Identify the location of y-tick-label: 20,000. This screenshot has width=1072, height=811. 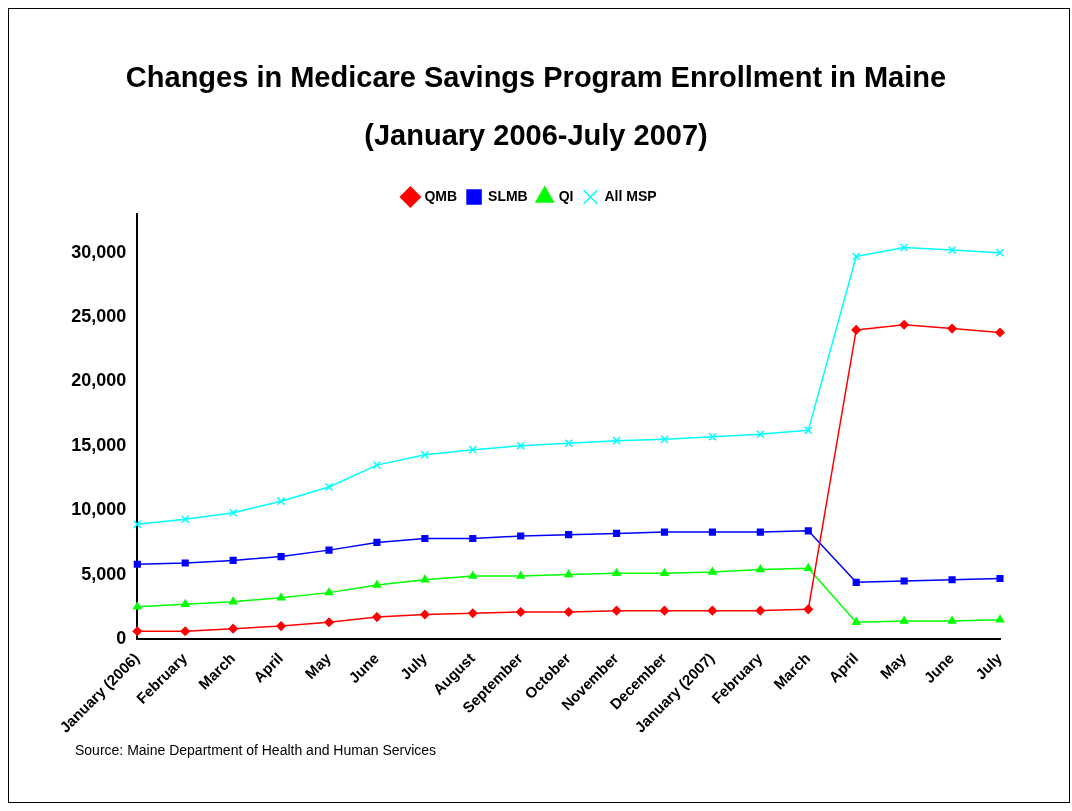
(99, 380).